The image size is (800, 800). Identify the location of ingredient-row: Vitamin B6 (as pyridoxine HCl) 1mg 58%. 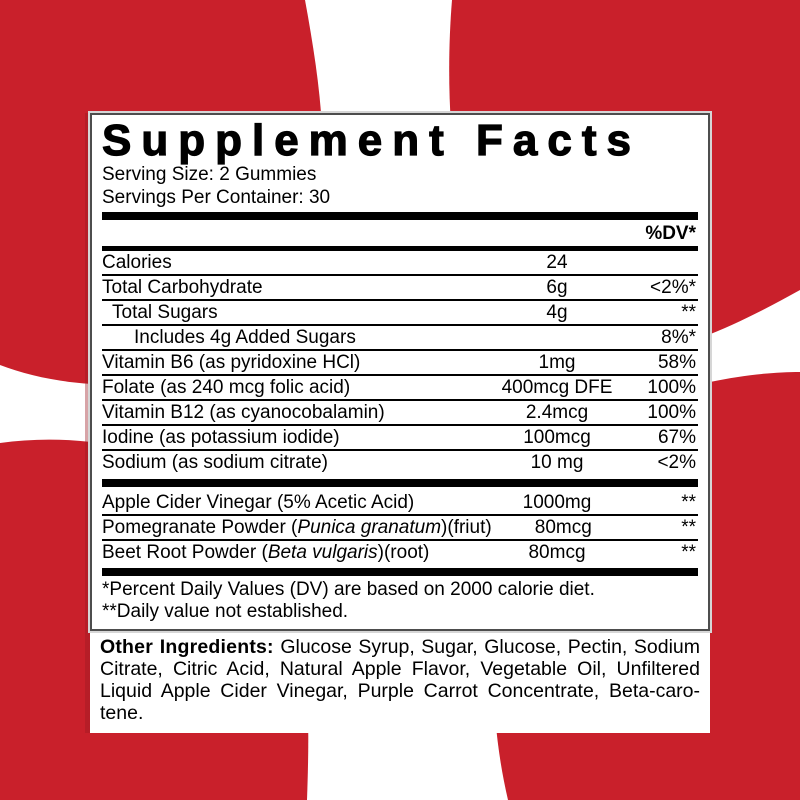
(400, 363).